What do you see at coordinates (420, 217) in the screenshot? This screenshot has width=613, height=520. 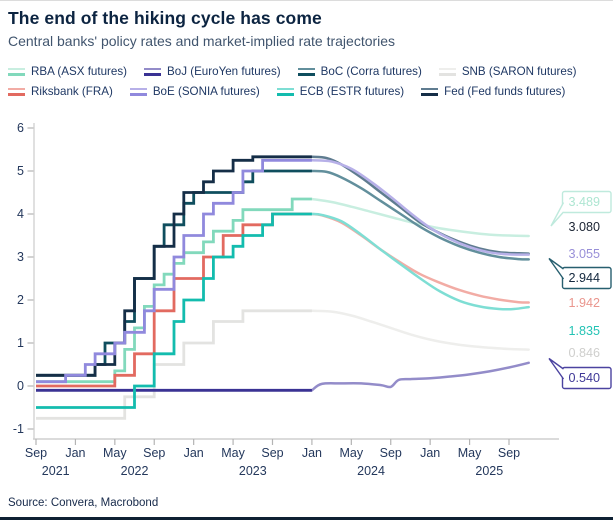 I see `series-futures-rba` at bounding box center [420, 217].